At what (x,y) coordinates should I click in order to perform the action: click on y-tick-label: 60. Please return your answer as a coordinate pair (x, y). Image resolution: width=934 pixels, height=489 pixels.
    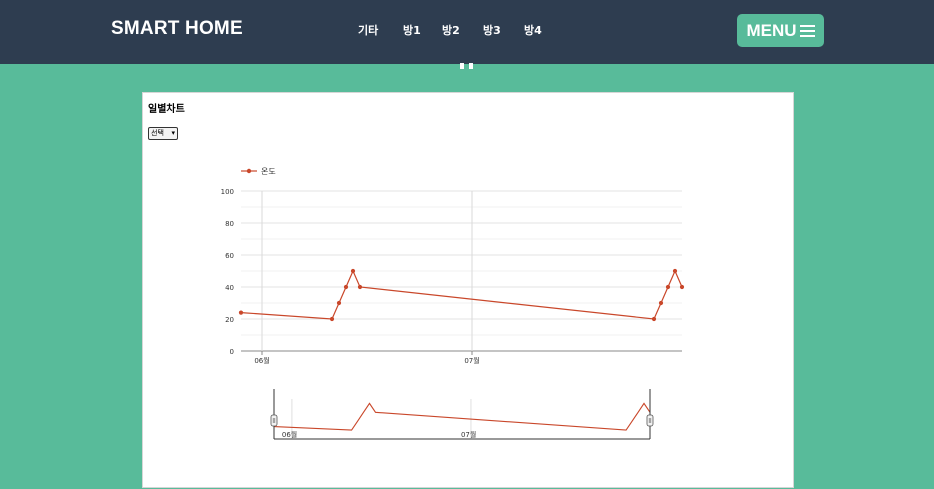
    Looking at the image, I should click on (229, 256).